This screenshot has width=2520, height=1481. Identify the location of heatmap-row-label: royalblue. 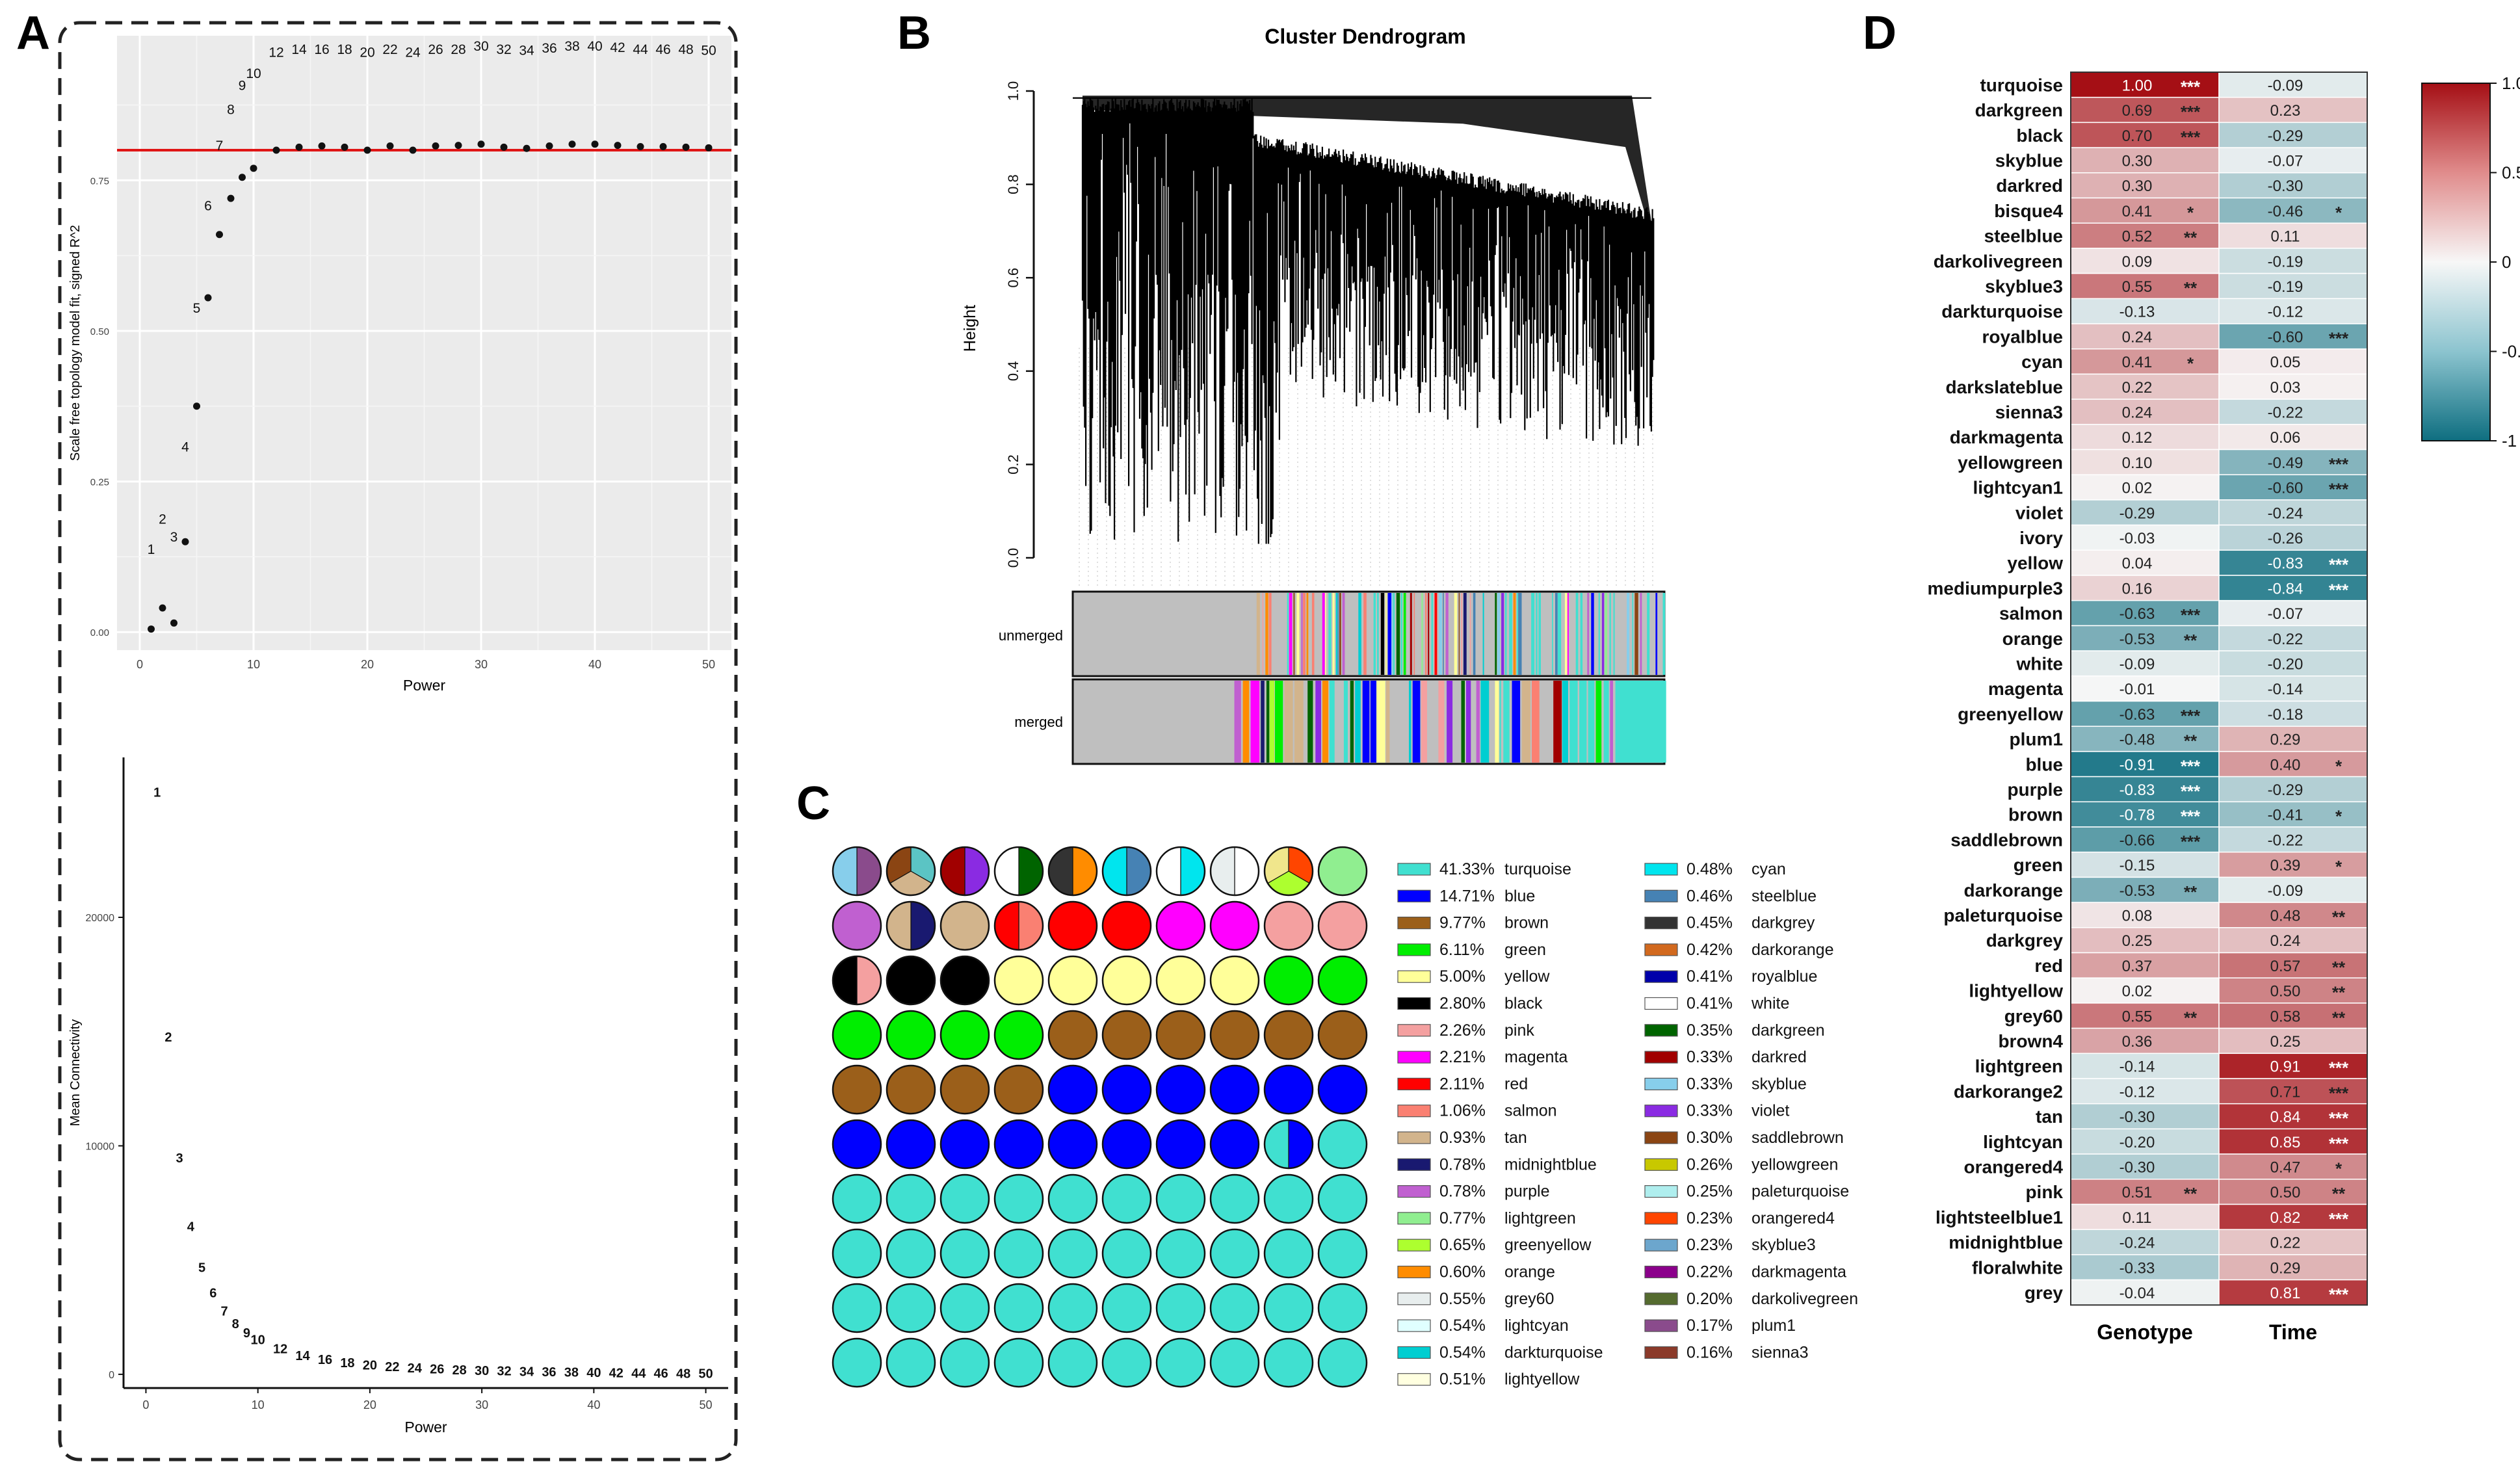
(2022, 336).